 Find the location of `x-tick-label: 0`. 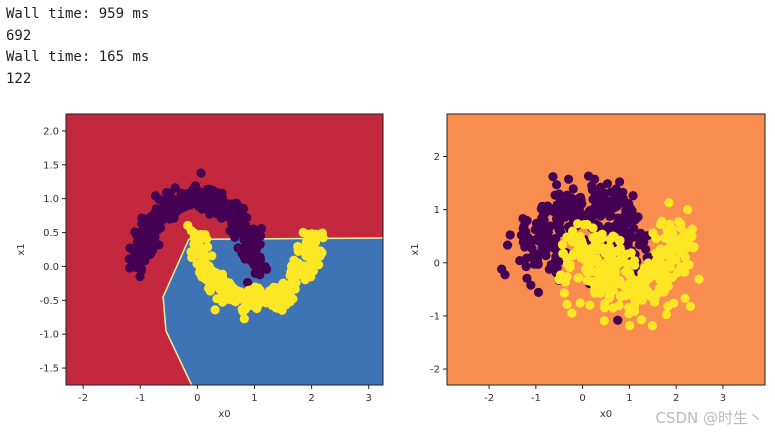

x-tick-label: 0 is located at coordinates (197, 398).